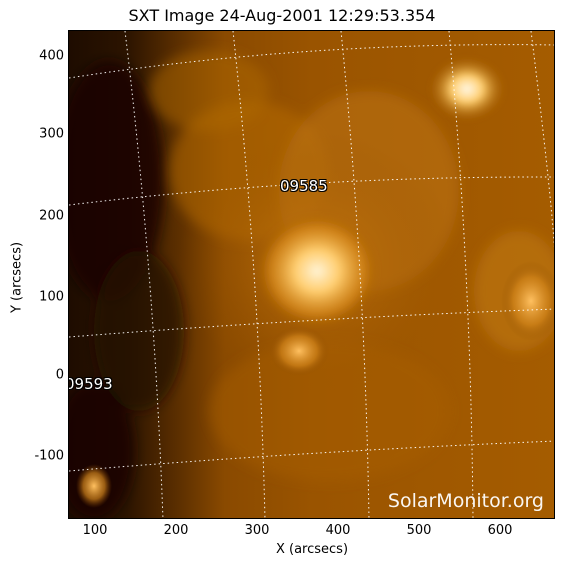  Describe the element at coordinates (51, 297) in the screenshot. I see `y-tick-label: 100` at that location.